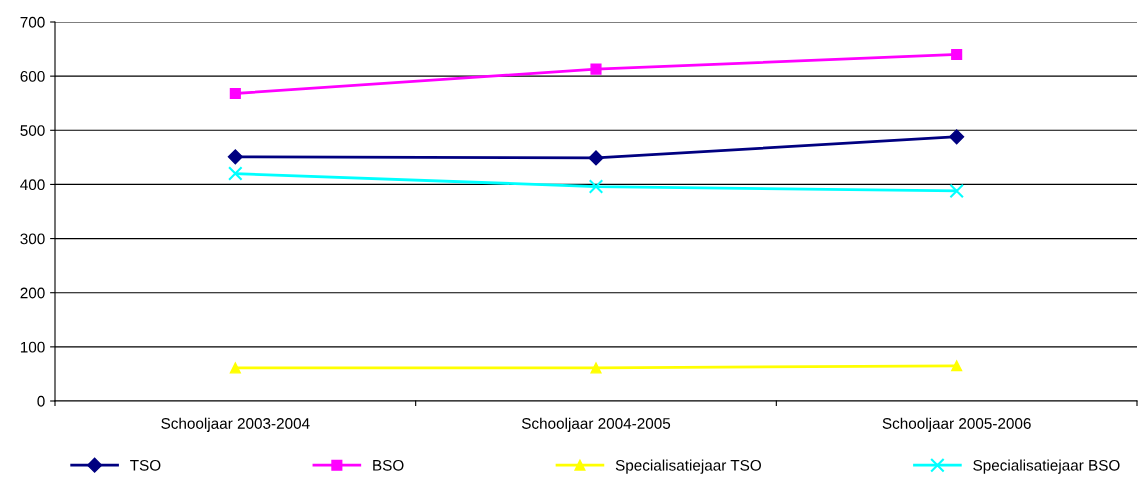 The image size is (1138, 483). What do you see at coordinates (1046, 466) in the screenshot?
I see `legend-label: Specialisatiejaar BSO` at bounding box center [1046, 466].